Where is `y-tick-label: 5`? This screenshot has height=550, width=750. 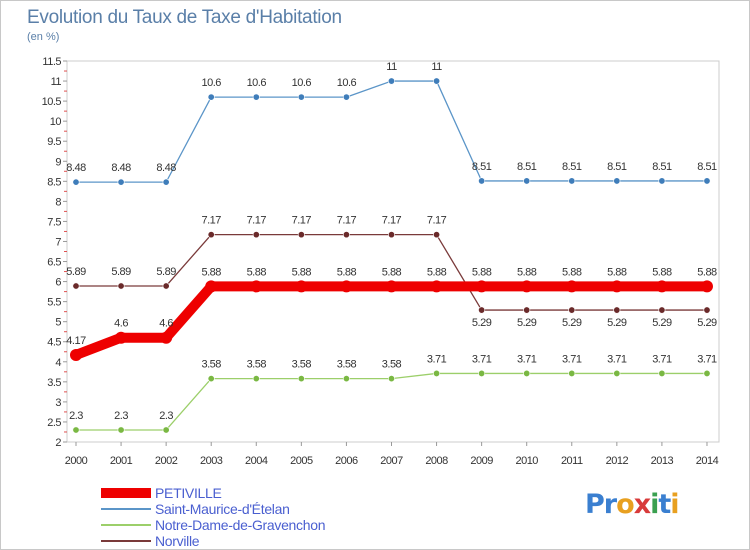 y-tick-label: 5 is located at coordinates (58, 323).